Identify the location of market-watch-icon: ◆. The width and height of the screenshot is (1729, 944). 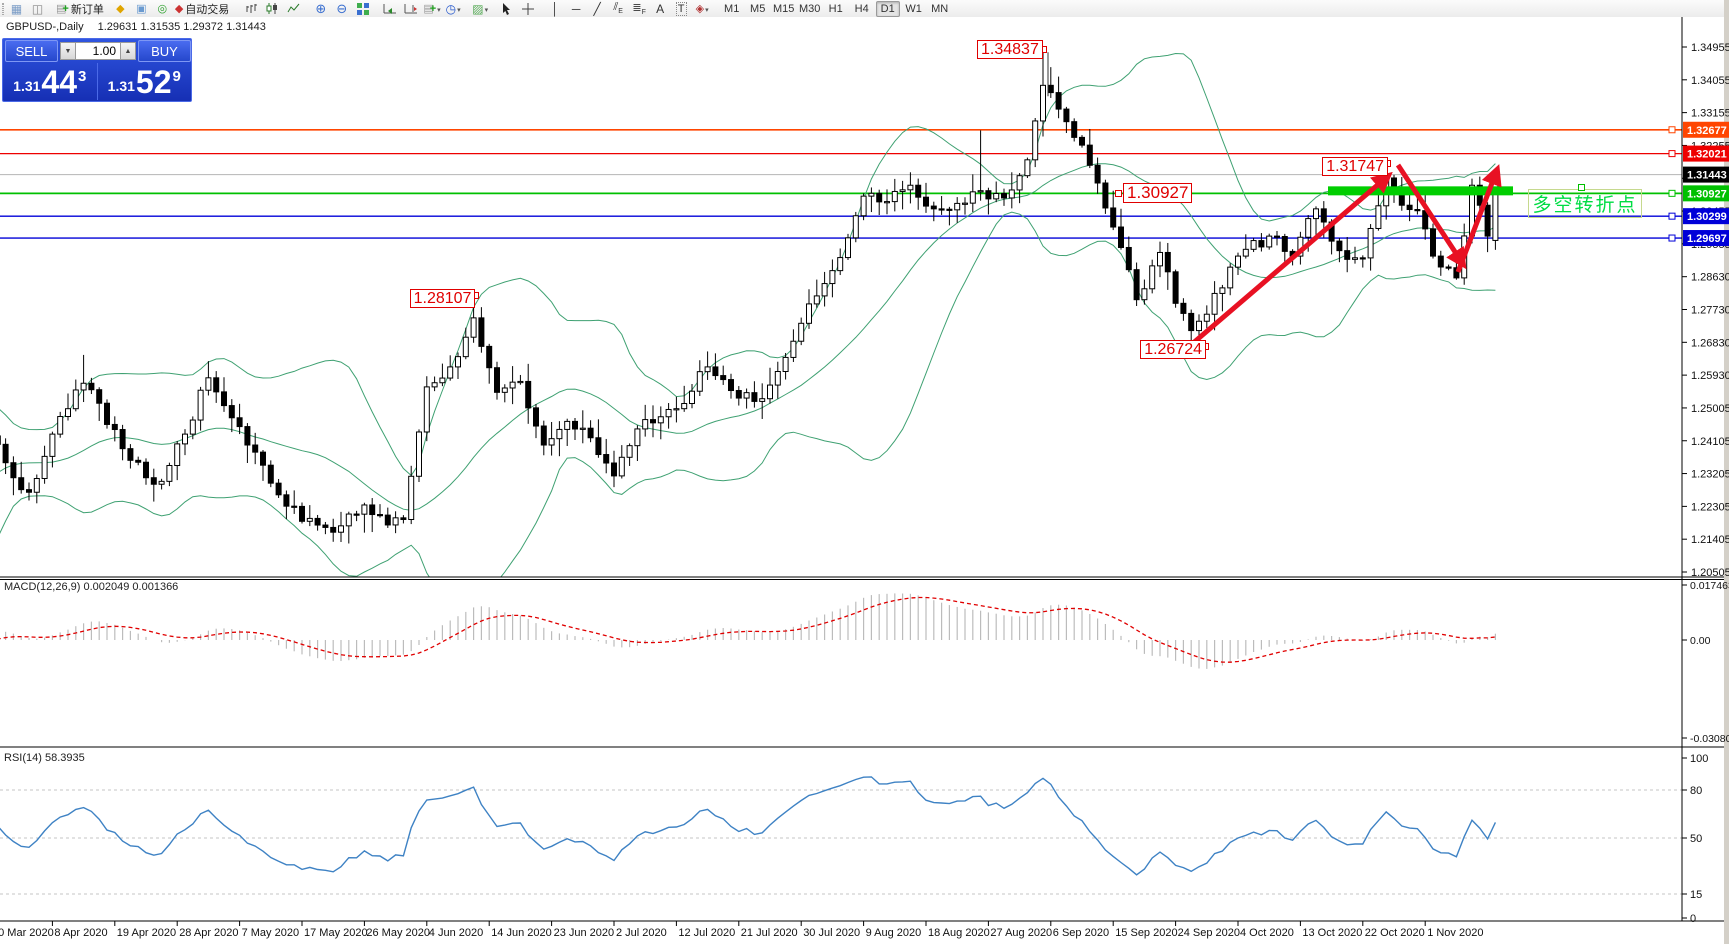
(120, 9).